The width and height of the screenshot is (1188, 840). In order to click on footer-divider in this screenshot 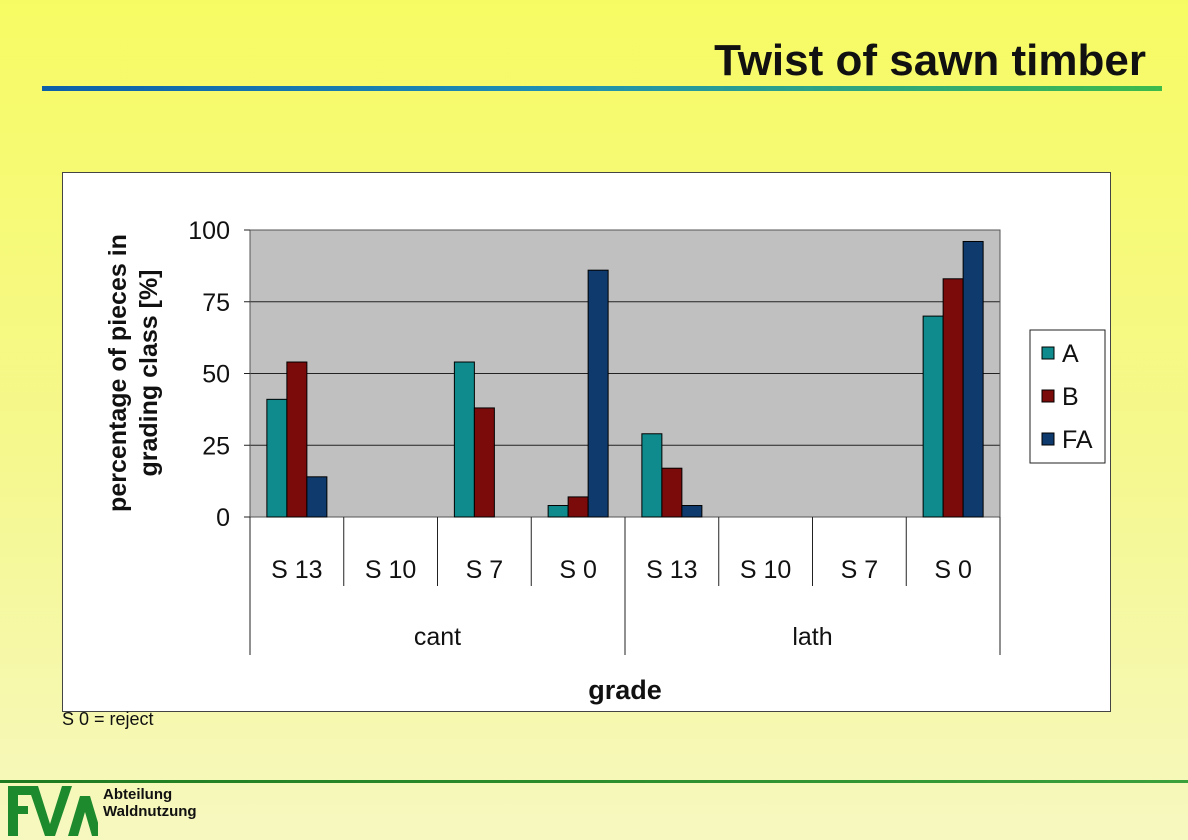, I will do `click(594, 781)`.